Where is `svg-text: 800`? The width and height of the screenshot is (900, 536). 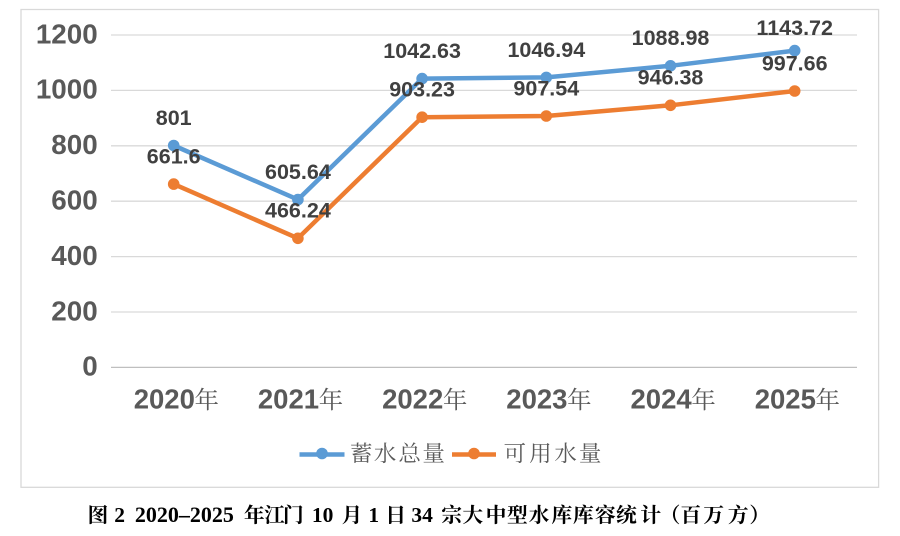 svg-text: 800 is located at coordinates (74, 144).